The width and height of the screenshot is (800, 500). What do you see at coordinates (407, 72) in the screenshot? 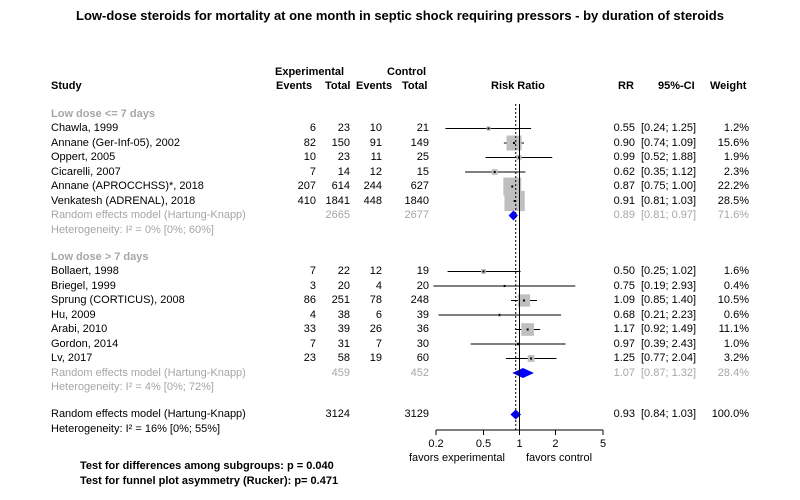
I see `header-control: Control` at bounding box center [407, 72].